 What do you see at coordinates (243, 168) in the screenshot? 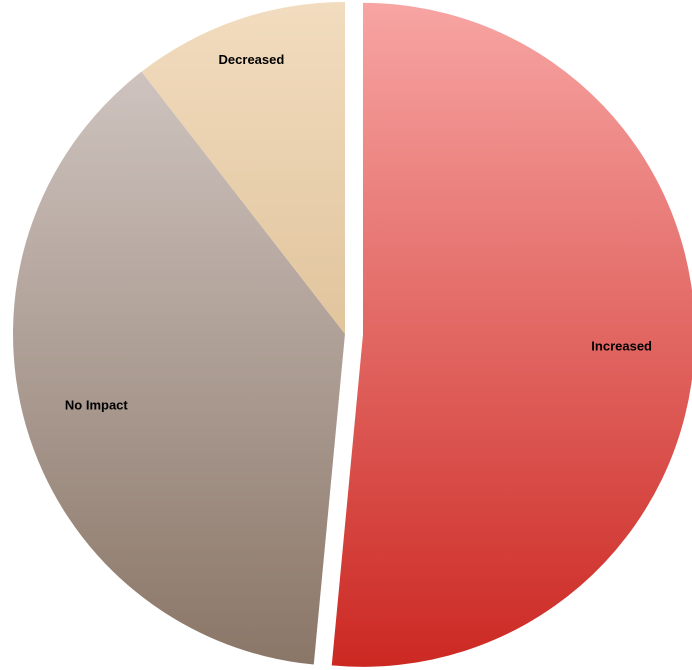
I see `pie-slice-decreased` at bounding box center [243, 168].